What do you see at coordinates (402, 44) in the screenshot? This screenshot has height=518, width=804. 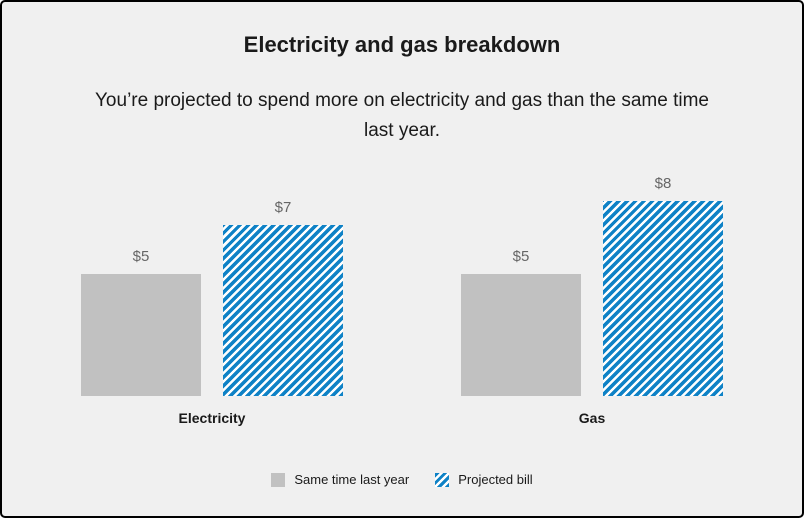 I see `chart-title: Electricity and gas breakdown` at bounding box center [402, 44].